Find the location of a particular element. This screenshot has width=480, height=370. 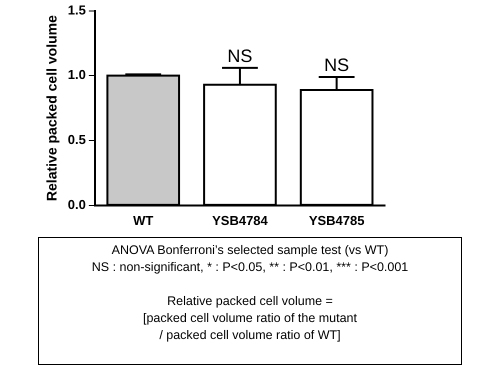

y-tick-label: 1.0 is located at coordinates (77, 74).